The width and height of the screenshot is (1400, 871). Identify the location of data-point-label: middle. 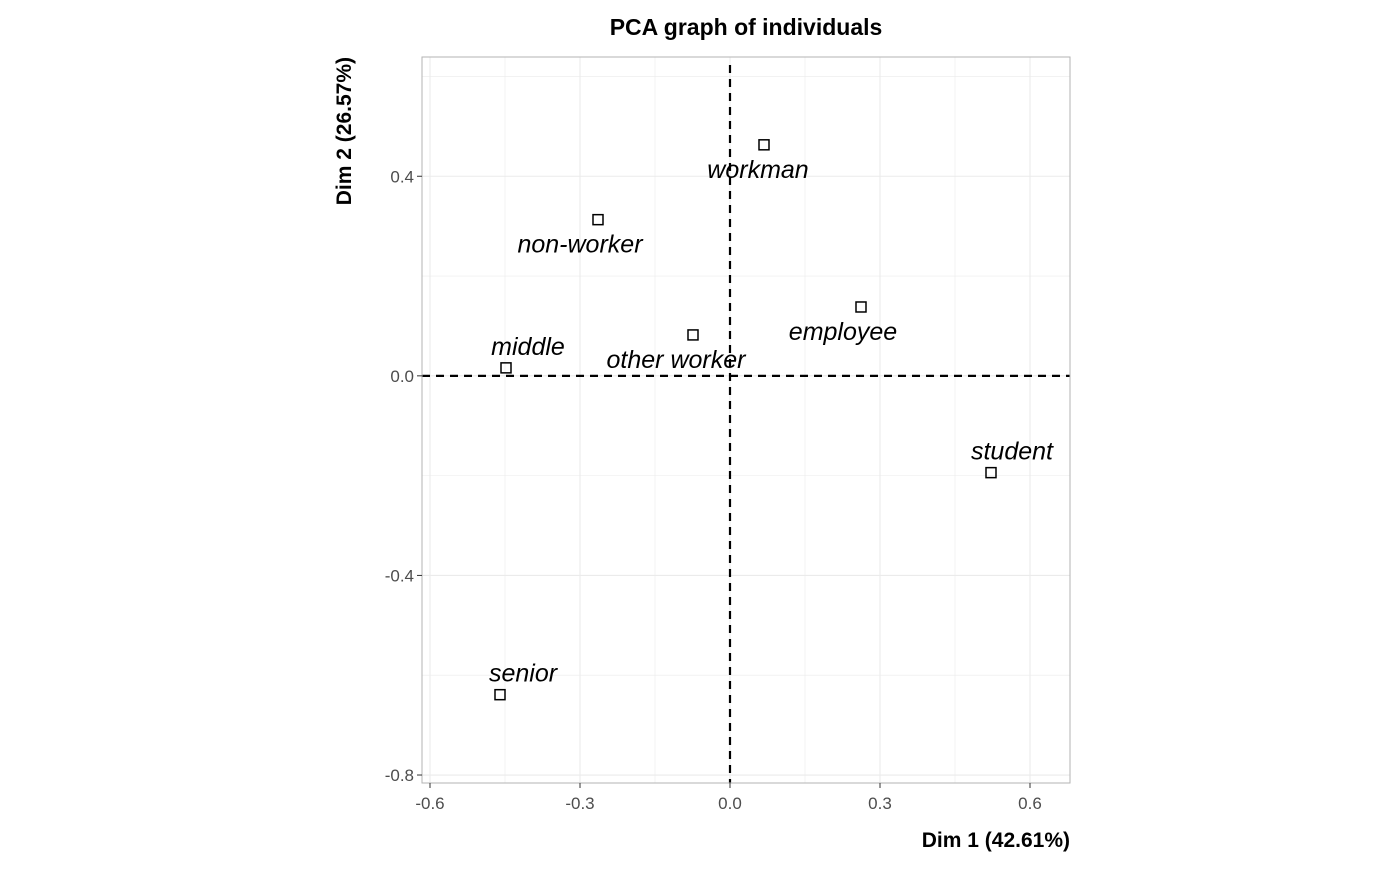
(528, 347).